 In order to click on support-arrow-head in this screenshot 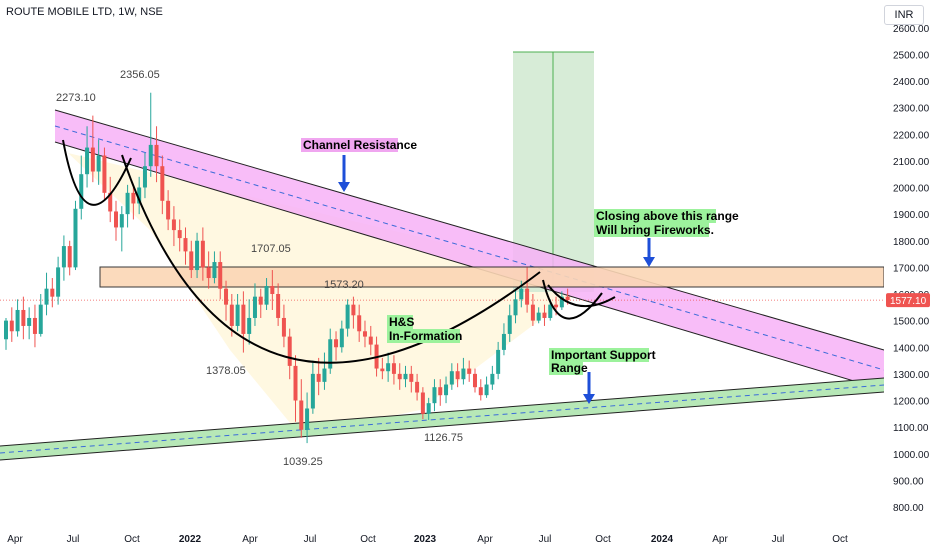, I will do `click(589, 399)`.